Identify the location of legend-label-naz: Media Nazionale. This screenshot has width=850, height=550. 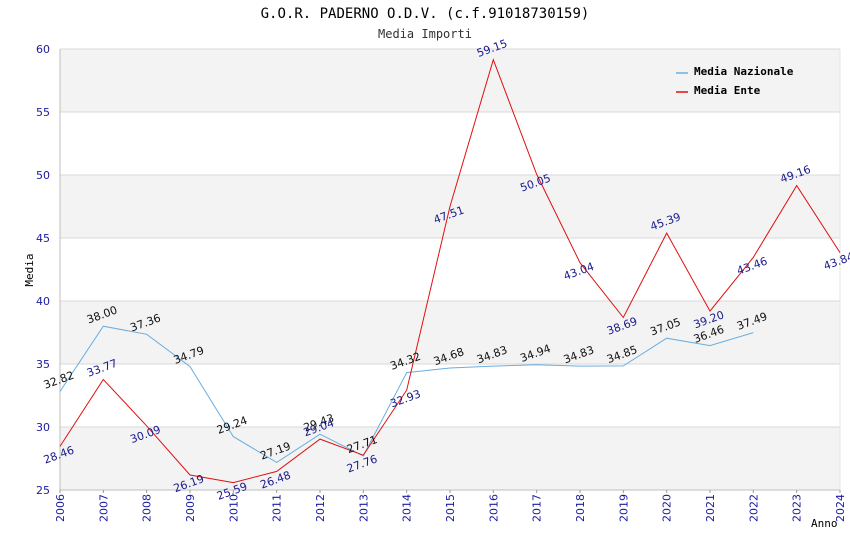
(744, 71).